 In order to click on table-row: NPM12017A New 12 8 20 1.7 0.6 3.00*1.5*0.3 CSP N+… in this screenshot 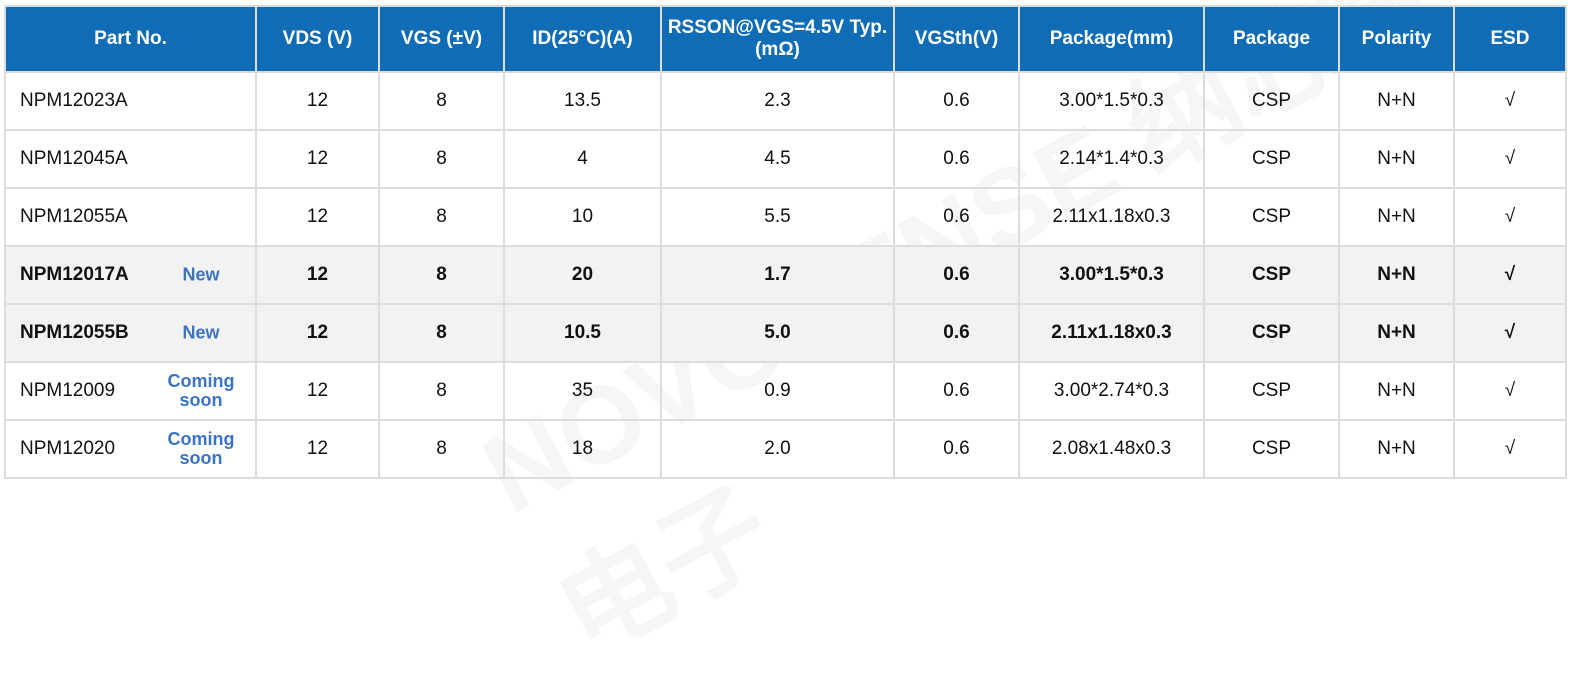, I will do `click(785, 275)`.